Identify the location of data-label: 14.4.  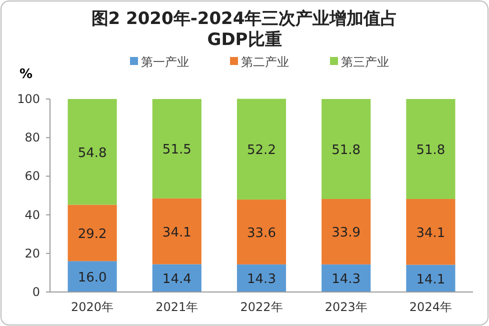
(177, 280).